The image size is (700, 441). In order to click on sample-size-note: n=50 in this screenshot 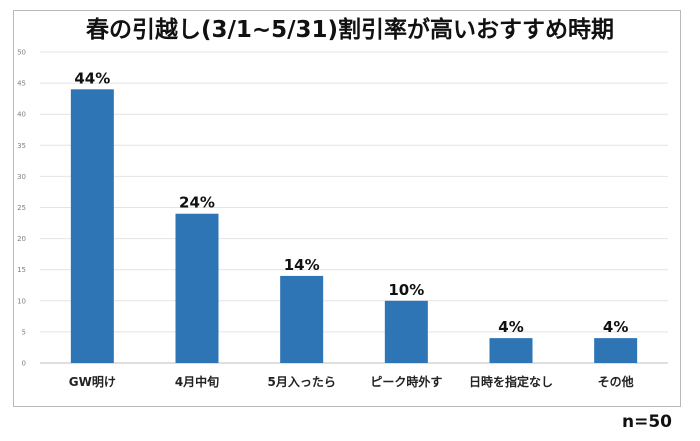, I will do `click(646, 422)`.